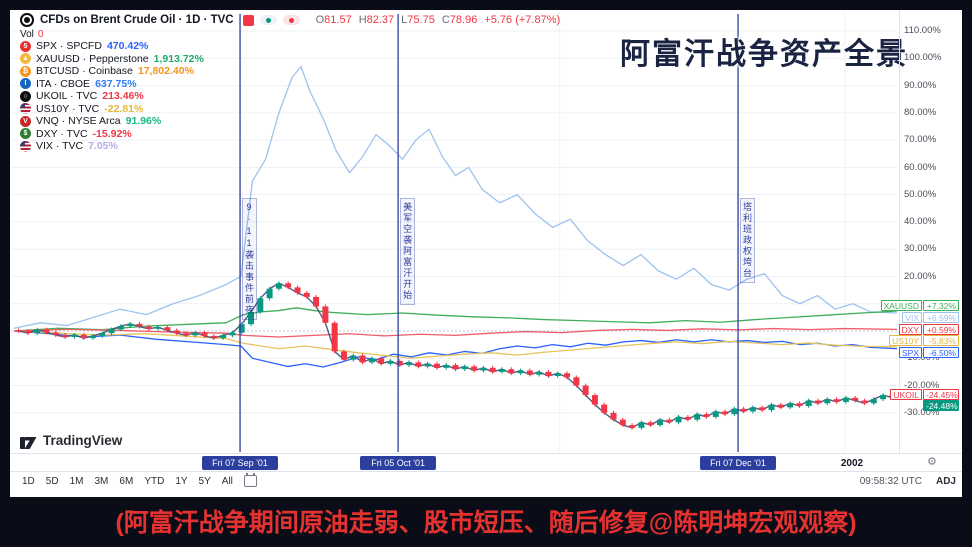  Describe the element at coordinates (250, 259) in the screenshot. I see `event-note-911: 9·11袭击事件前夜` at that location.